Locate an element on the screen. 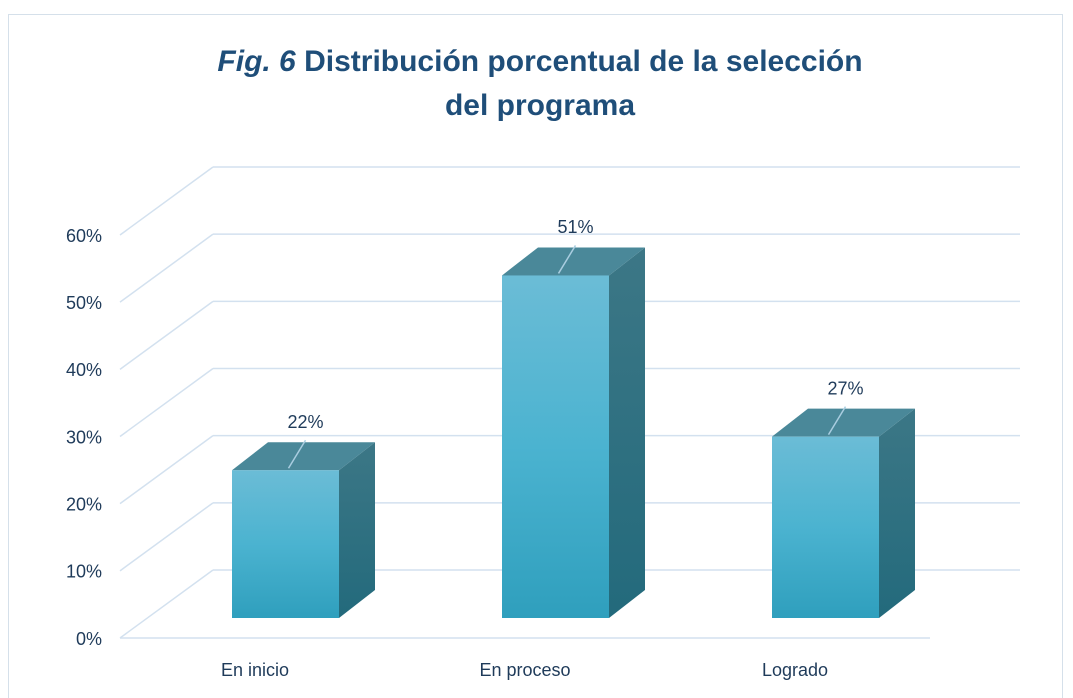  data-label: 51% is located at coordinates (575, 227).